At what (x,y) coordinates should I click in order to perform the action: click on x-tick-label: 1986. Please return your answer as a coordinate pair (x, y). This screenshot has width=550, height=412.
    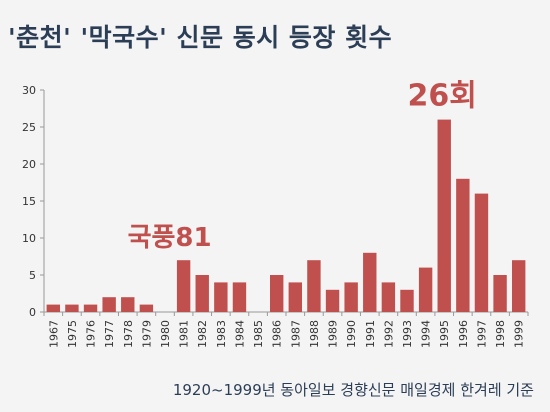
    Looking at the image, I should click on (277, 334).